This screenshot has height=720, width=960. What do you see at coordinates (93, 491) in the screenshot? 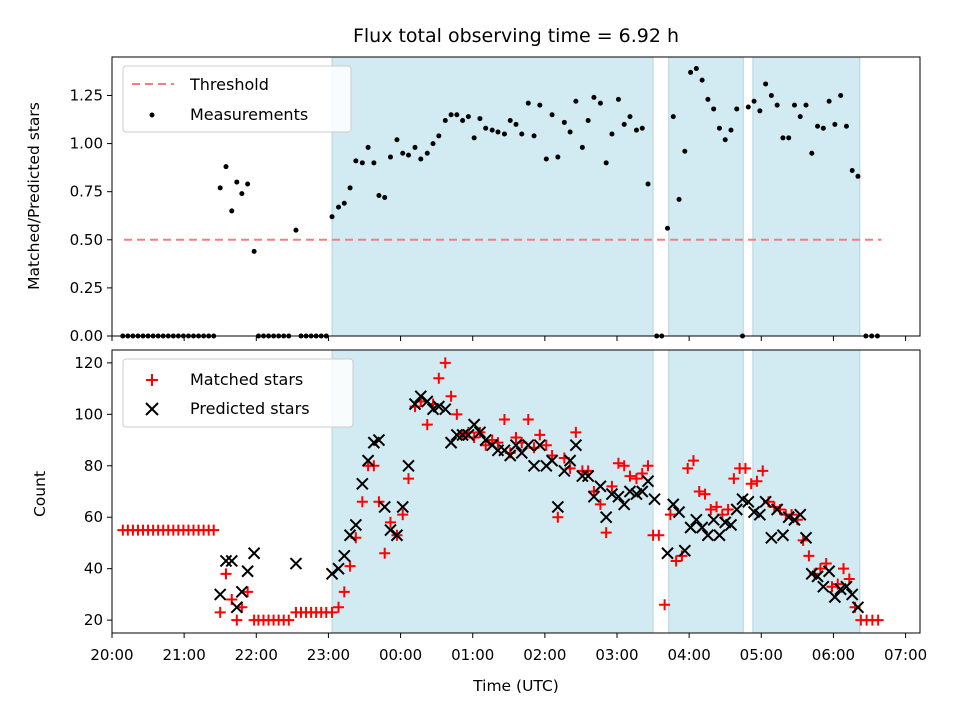
I see `bottom-y-ticks: 20 40 60 80 100 120` at bounding box center [93, 491].